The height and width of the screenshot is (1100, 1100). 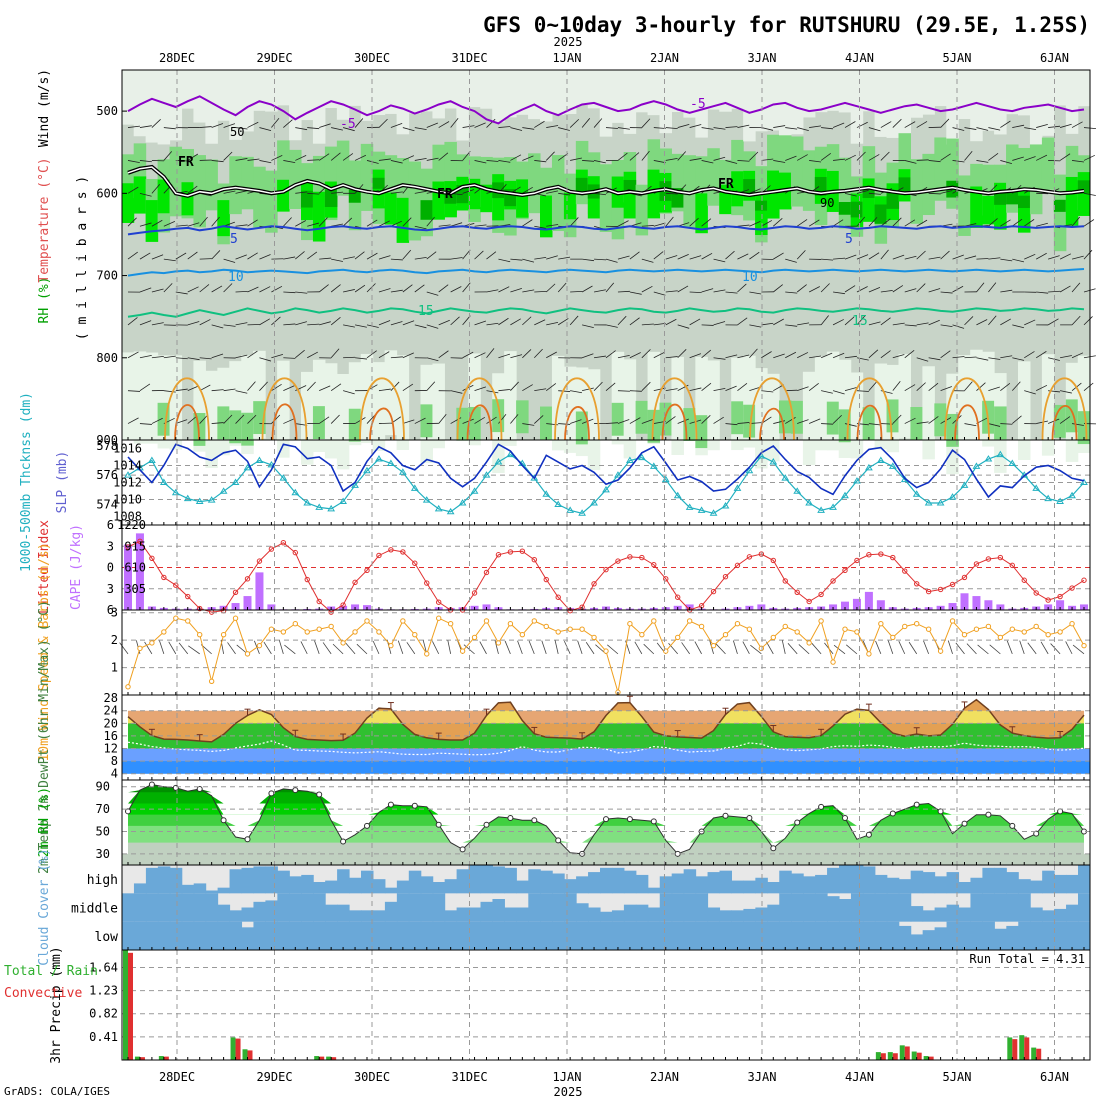 I want to click on p3-left-tick: 3, so click(x=110, y=589).